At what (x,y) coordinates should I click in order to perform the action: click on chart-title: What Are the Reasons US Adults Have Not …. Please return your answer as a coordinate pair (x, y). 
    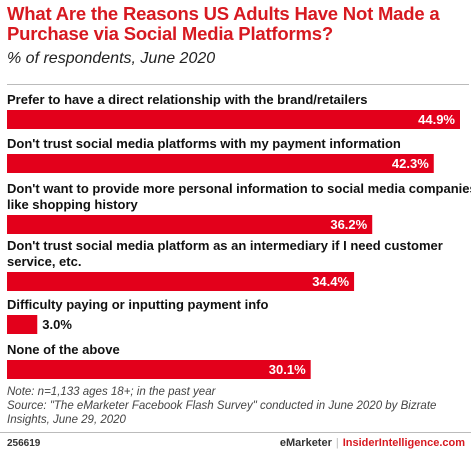
    Looking at the image, I should click on (223, 23).